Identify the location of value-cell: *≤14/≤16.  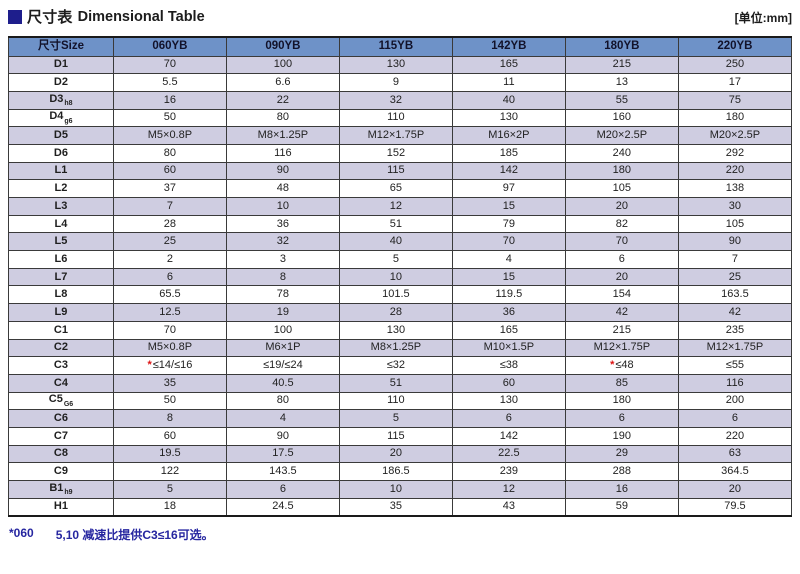
(169, 365).